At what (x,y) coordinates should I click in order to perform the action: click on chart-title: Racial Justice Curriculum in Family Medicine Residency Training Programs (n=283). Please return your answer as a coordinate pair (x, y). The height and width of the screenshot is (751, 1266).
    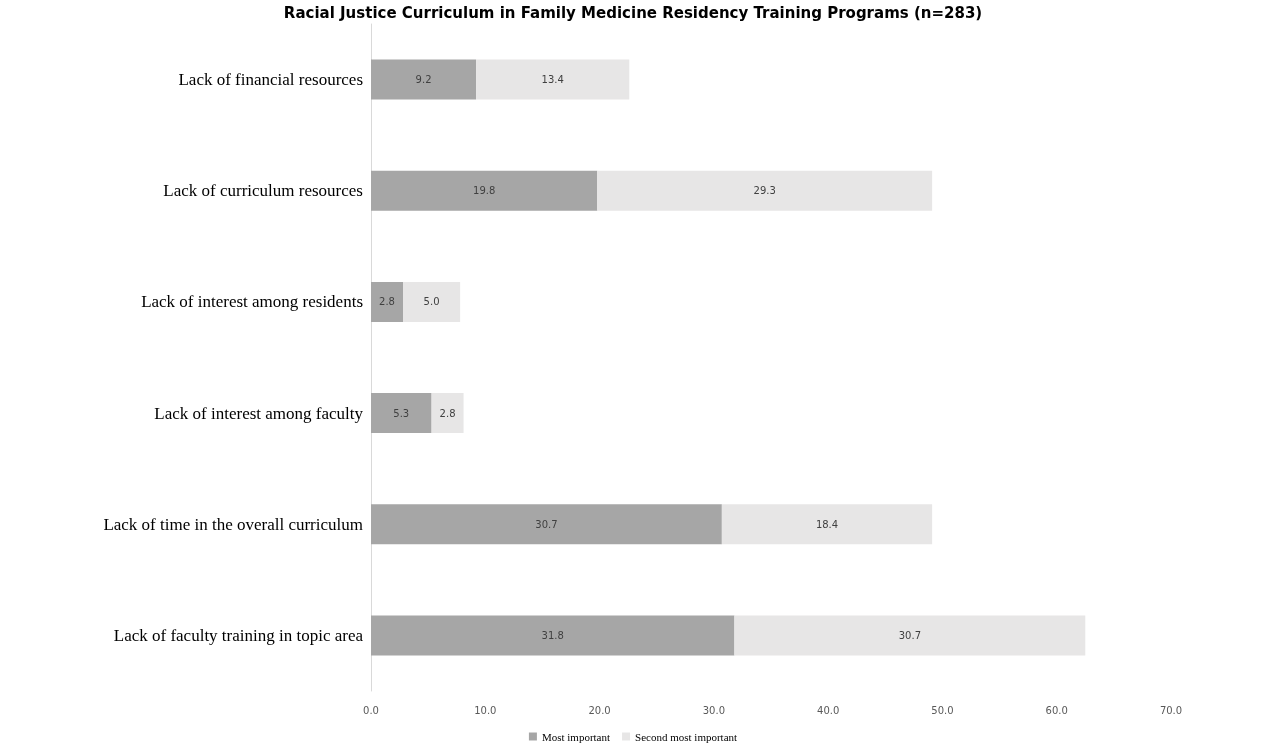
    Looking at the image, I should click on (633, 12).